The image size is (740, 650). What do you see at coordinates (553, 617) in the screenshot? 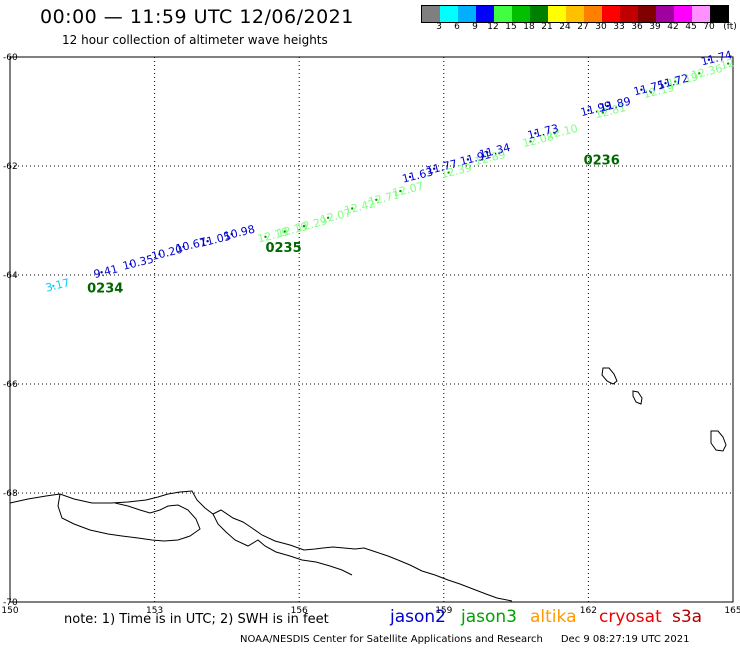
I see `satellite-legend-altika: altika` at bounding box center [553, 617].